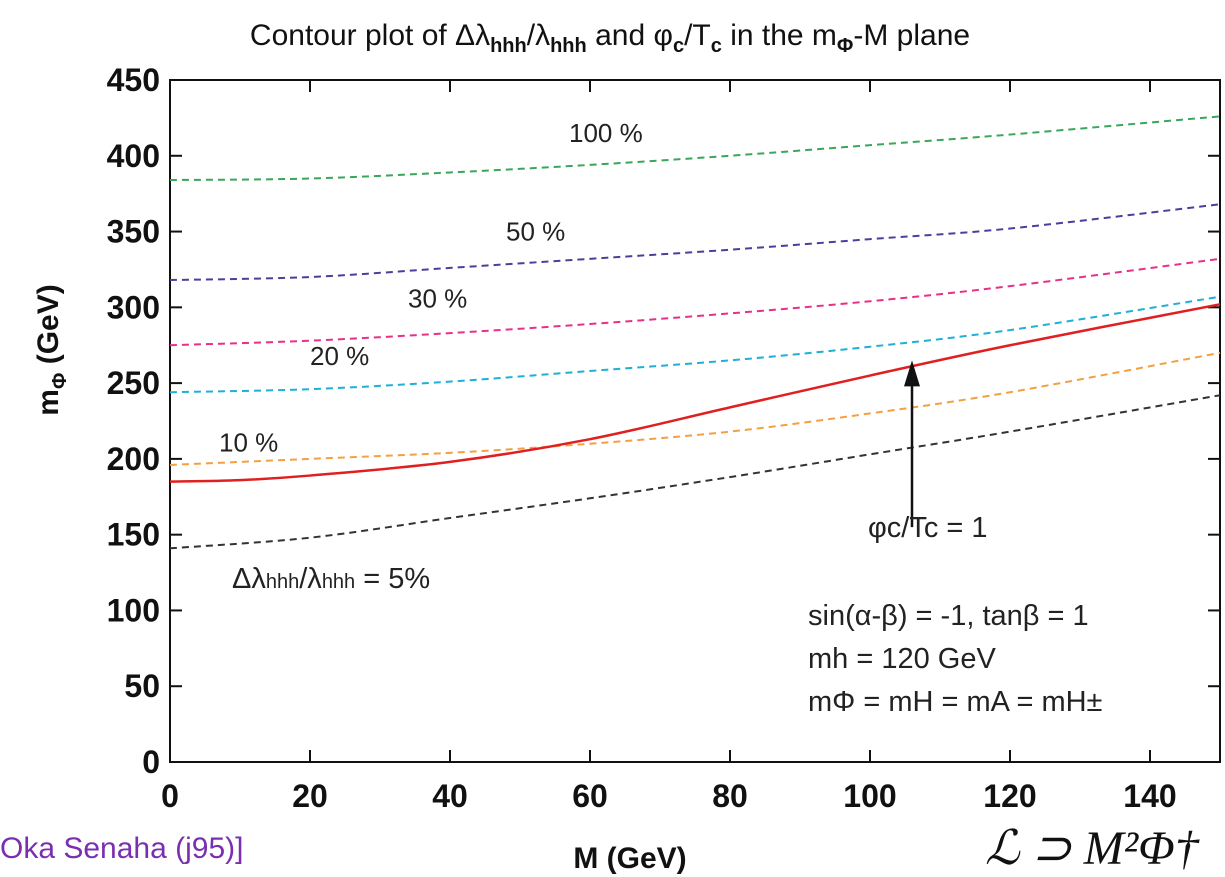 The width and height of the screenshot is (1225, 877). I want to click on footer-formula: ℒ ⊃ M²Φ†, so click(1092, 848).